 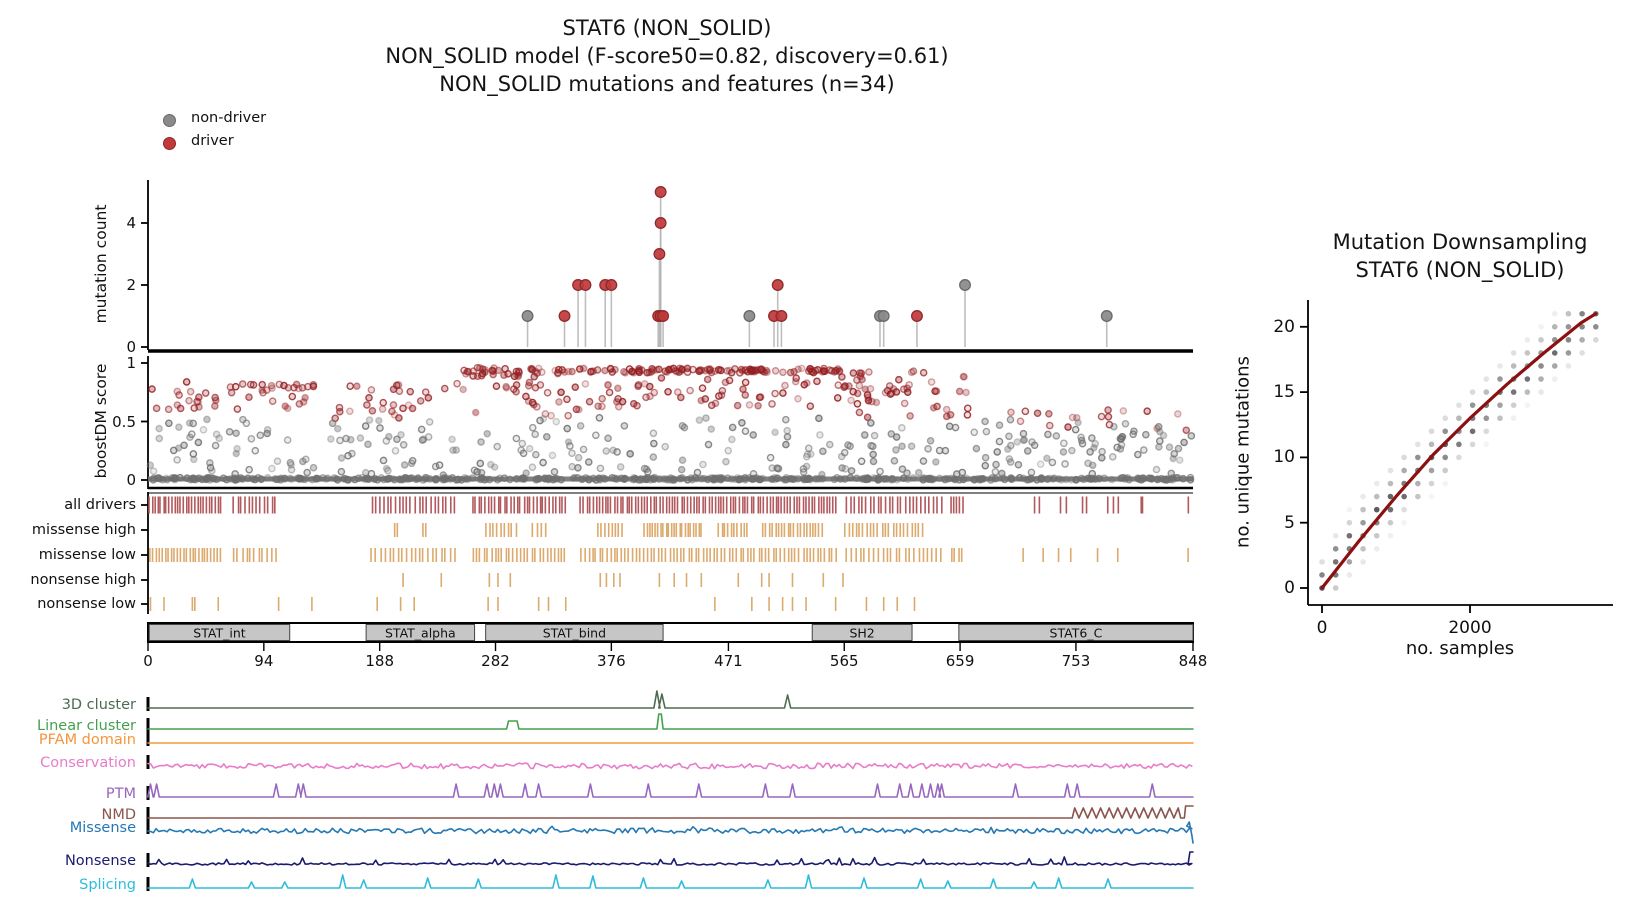 What do you see at coordinates (131, 347) in the screenshot?
I see `needle-ytick-label: 0` at bounding box center [131, 347].